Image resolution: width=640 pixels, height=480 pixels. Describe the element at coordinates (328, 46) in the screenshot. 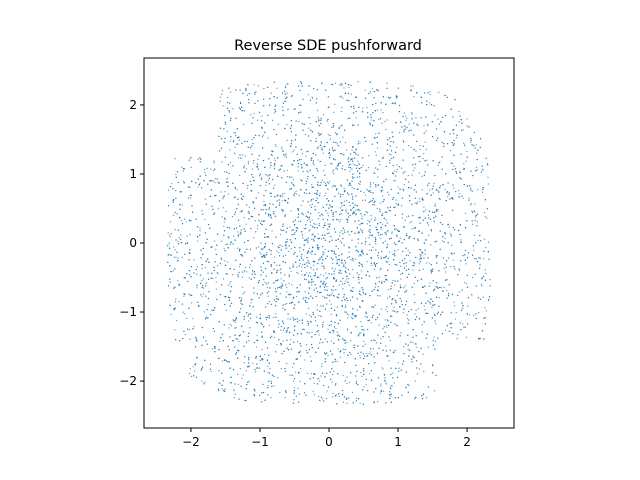

I see `chart-title: Reverse SDE pushforward` at that location.